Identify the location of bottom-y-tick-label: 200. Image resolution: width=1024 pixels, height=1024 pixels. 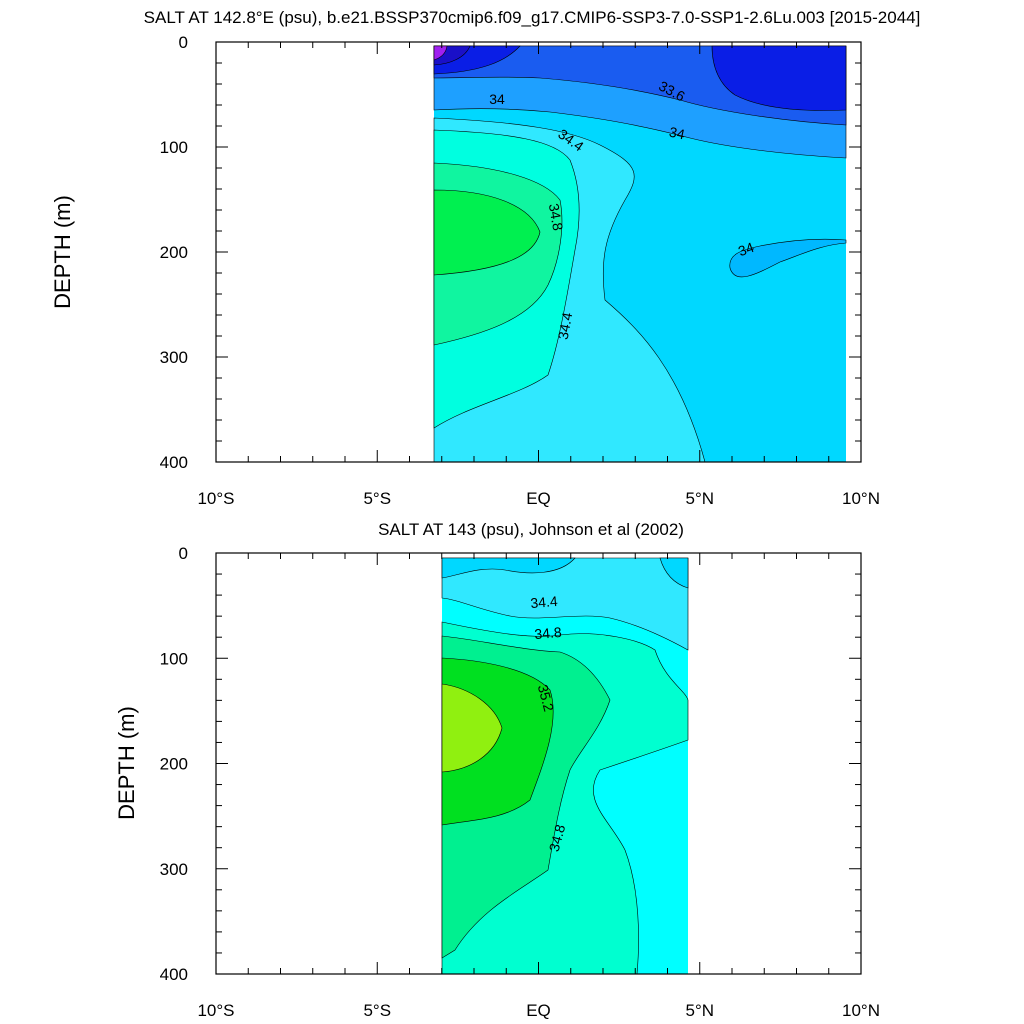
(174, 764).